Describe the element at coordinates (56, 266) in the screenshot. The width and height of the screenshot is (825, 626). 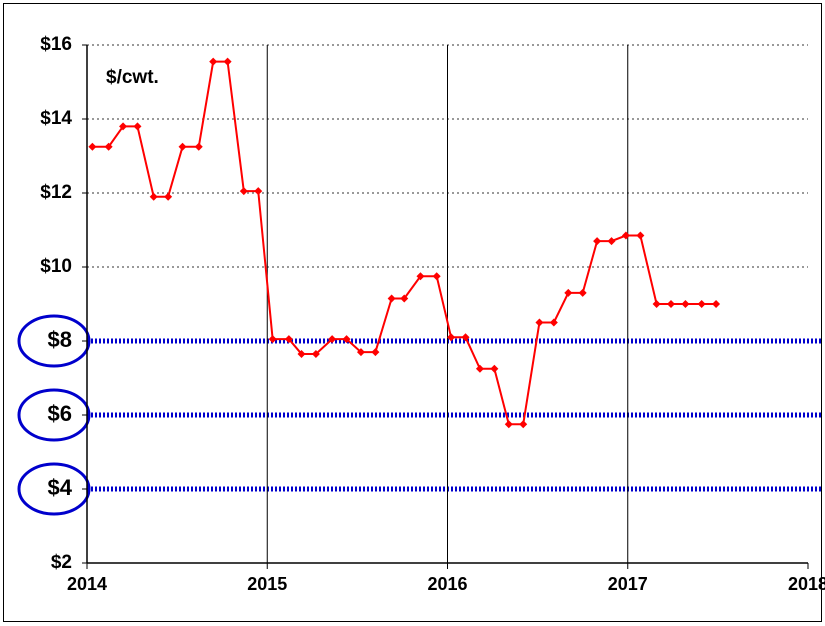
I see `y-tick-label: $10` at that location.